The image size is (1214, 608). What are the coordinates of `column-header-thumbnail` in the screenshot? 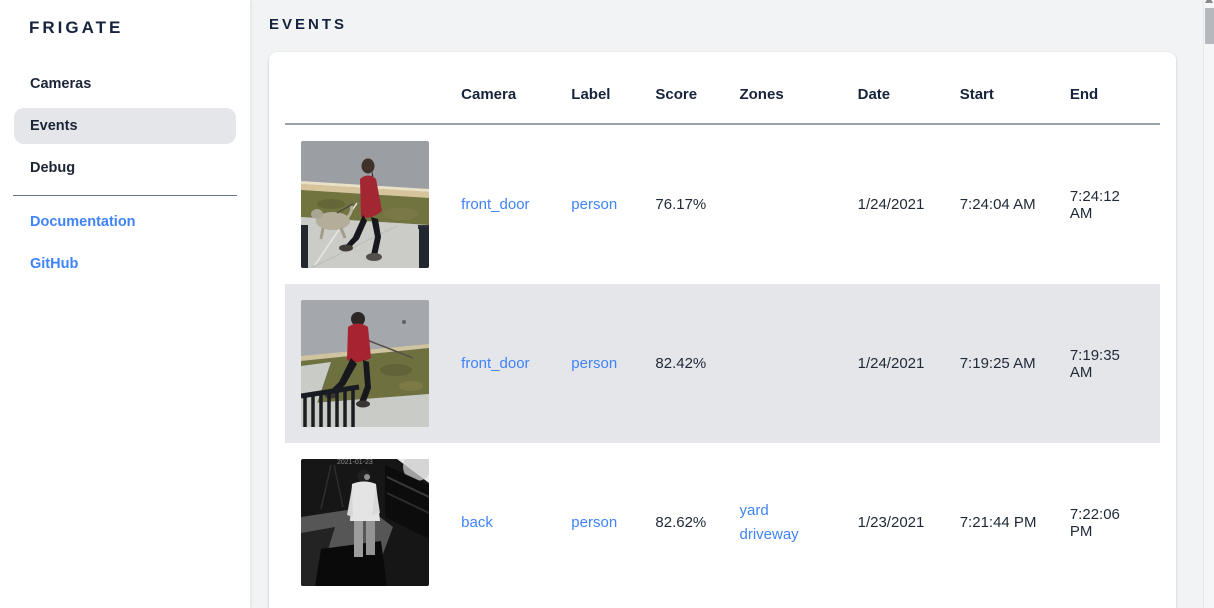 It's located at (365, 88).